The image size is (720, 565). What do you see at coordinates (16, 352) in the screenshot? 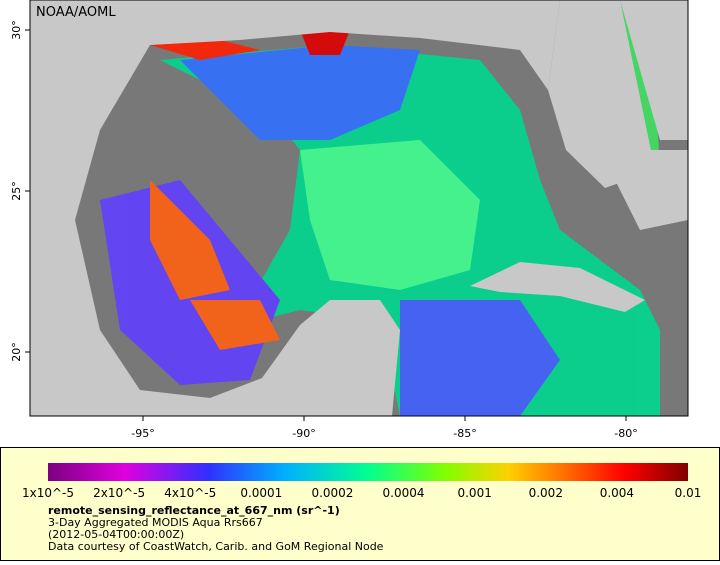
I see `lat-tick-label: 20°` at bounding box center [16, 352].